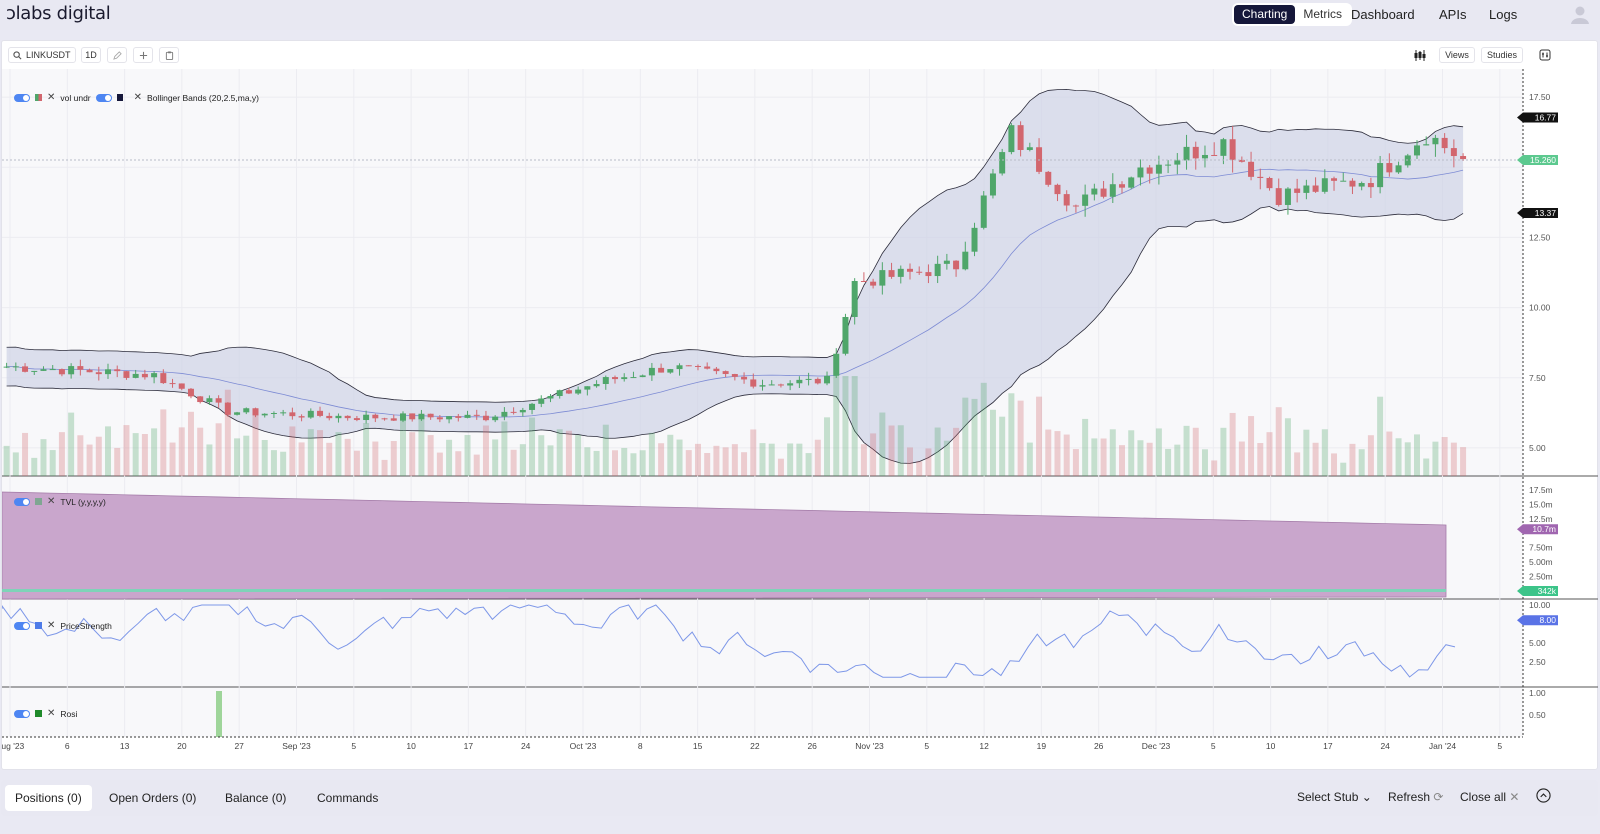  I want to click on nav-logs: Logs, so click(1503, 14).